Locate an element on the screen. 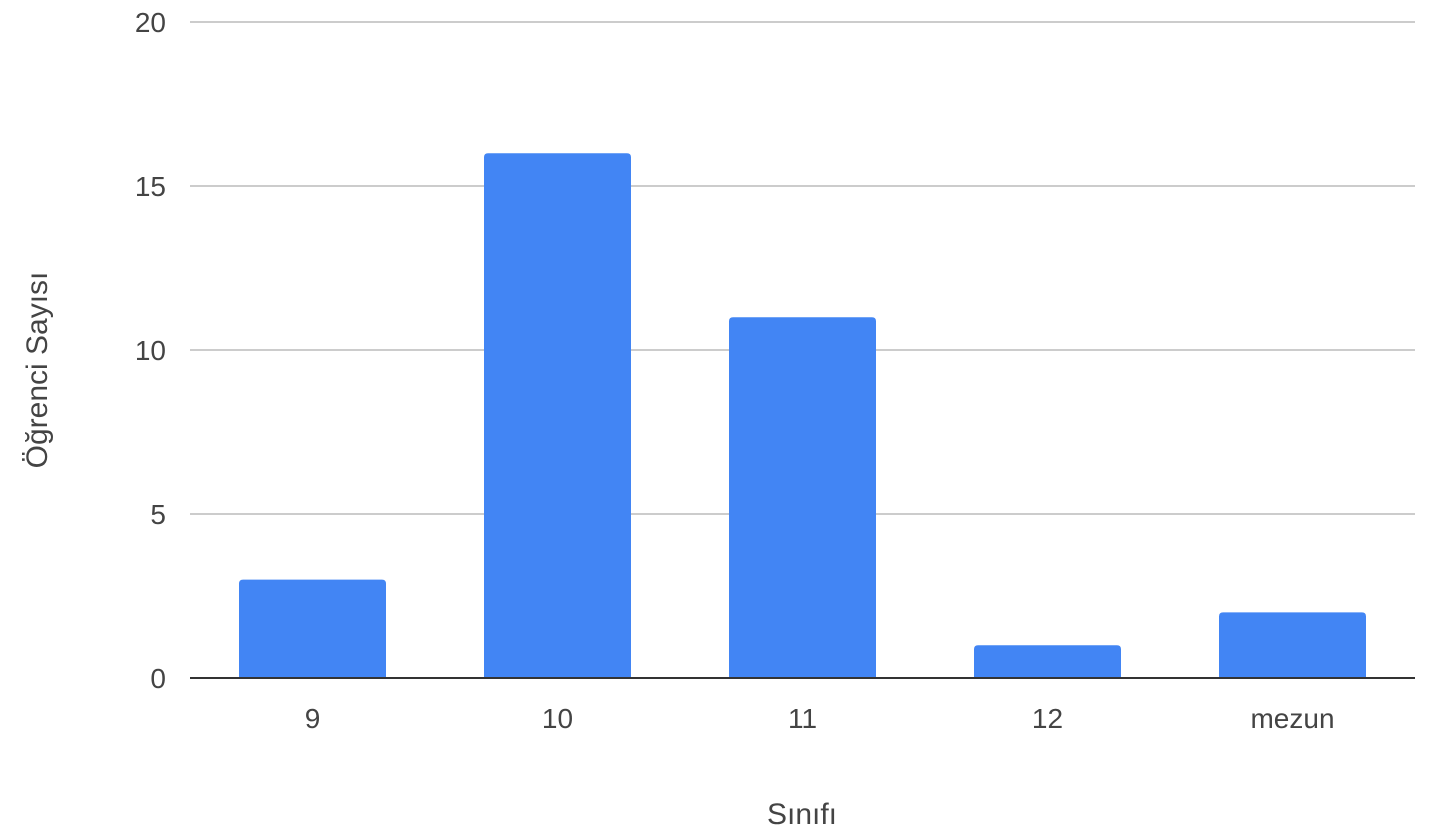 The image size is (1435, 839). y-tick-label: 5 is located at coordinates (158, 514).